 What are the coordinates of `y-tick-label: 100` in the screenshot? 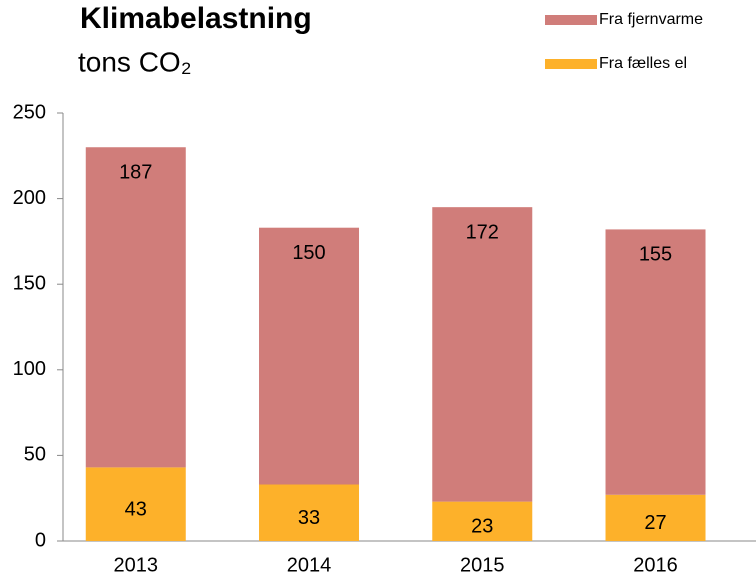 It's located at (29, 369).